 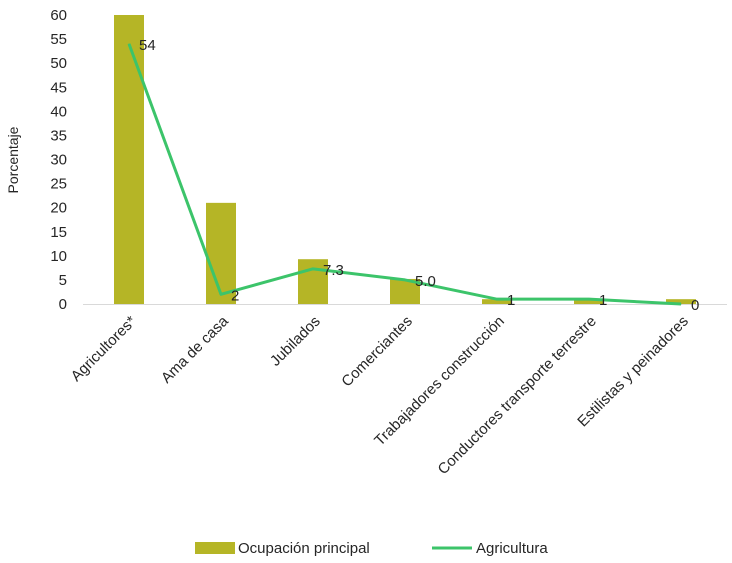 What do you see at coordinates (195, 349) in the screenshot?
I see `x-label-ama-de-casa: Ama de casa` at bounding box center [195, 349].